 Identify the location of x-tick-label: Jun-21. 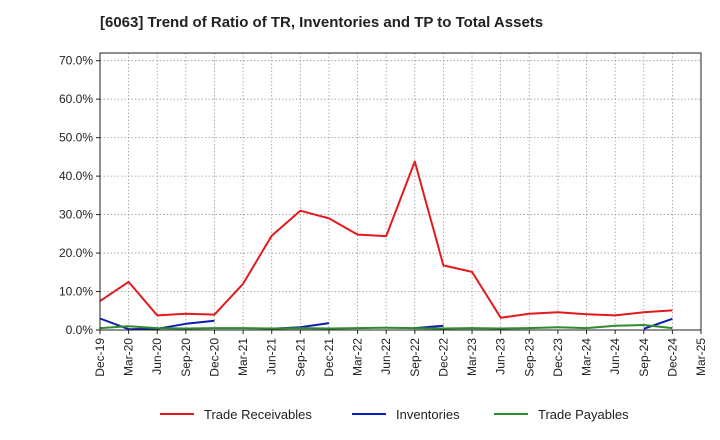
(272, 356).